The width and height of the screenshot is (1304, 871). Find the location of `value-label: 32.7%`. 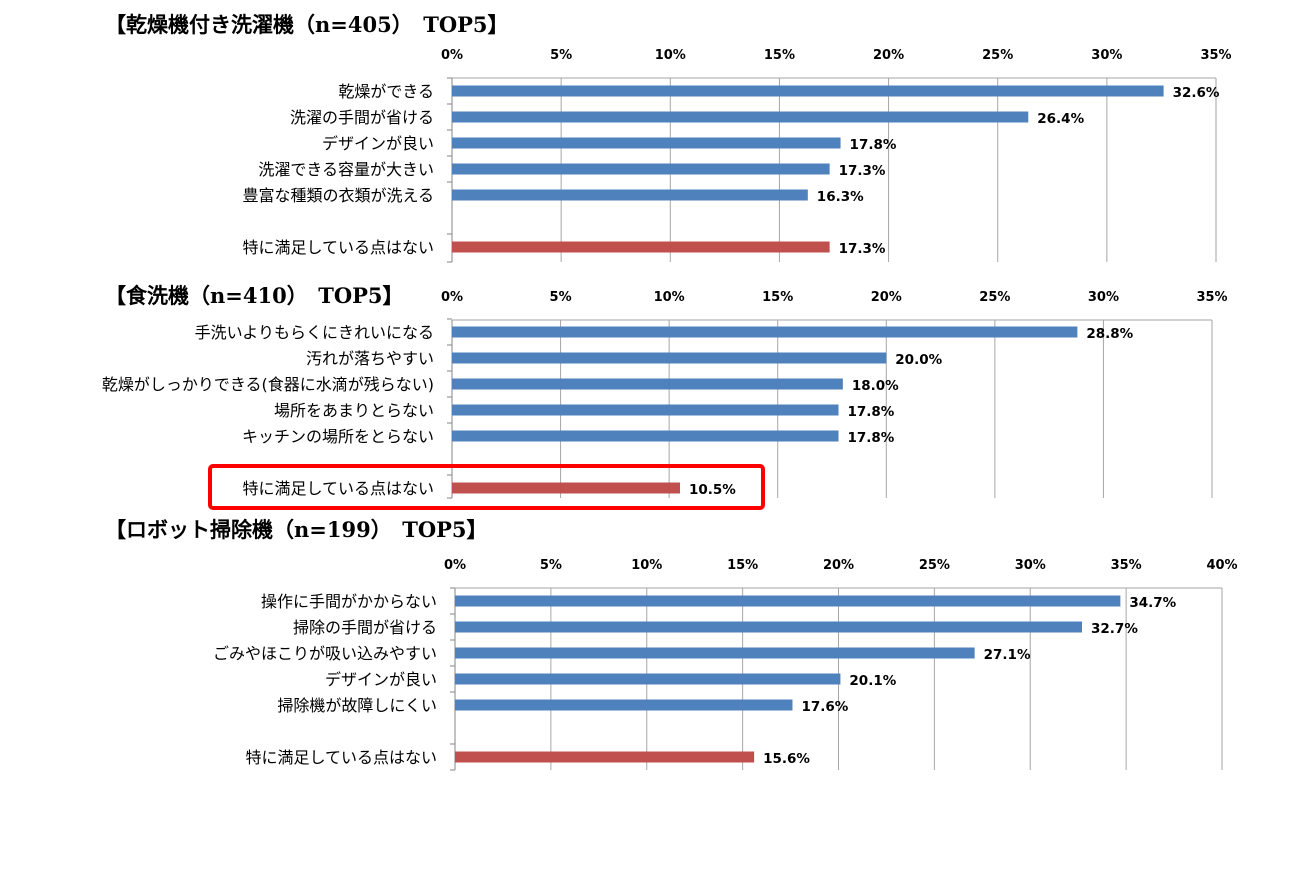

value-label: 32.7% is located at coordinates (1114, 629).